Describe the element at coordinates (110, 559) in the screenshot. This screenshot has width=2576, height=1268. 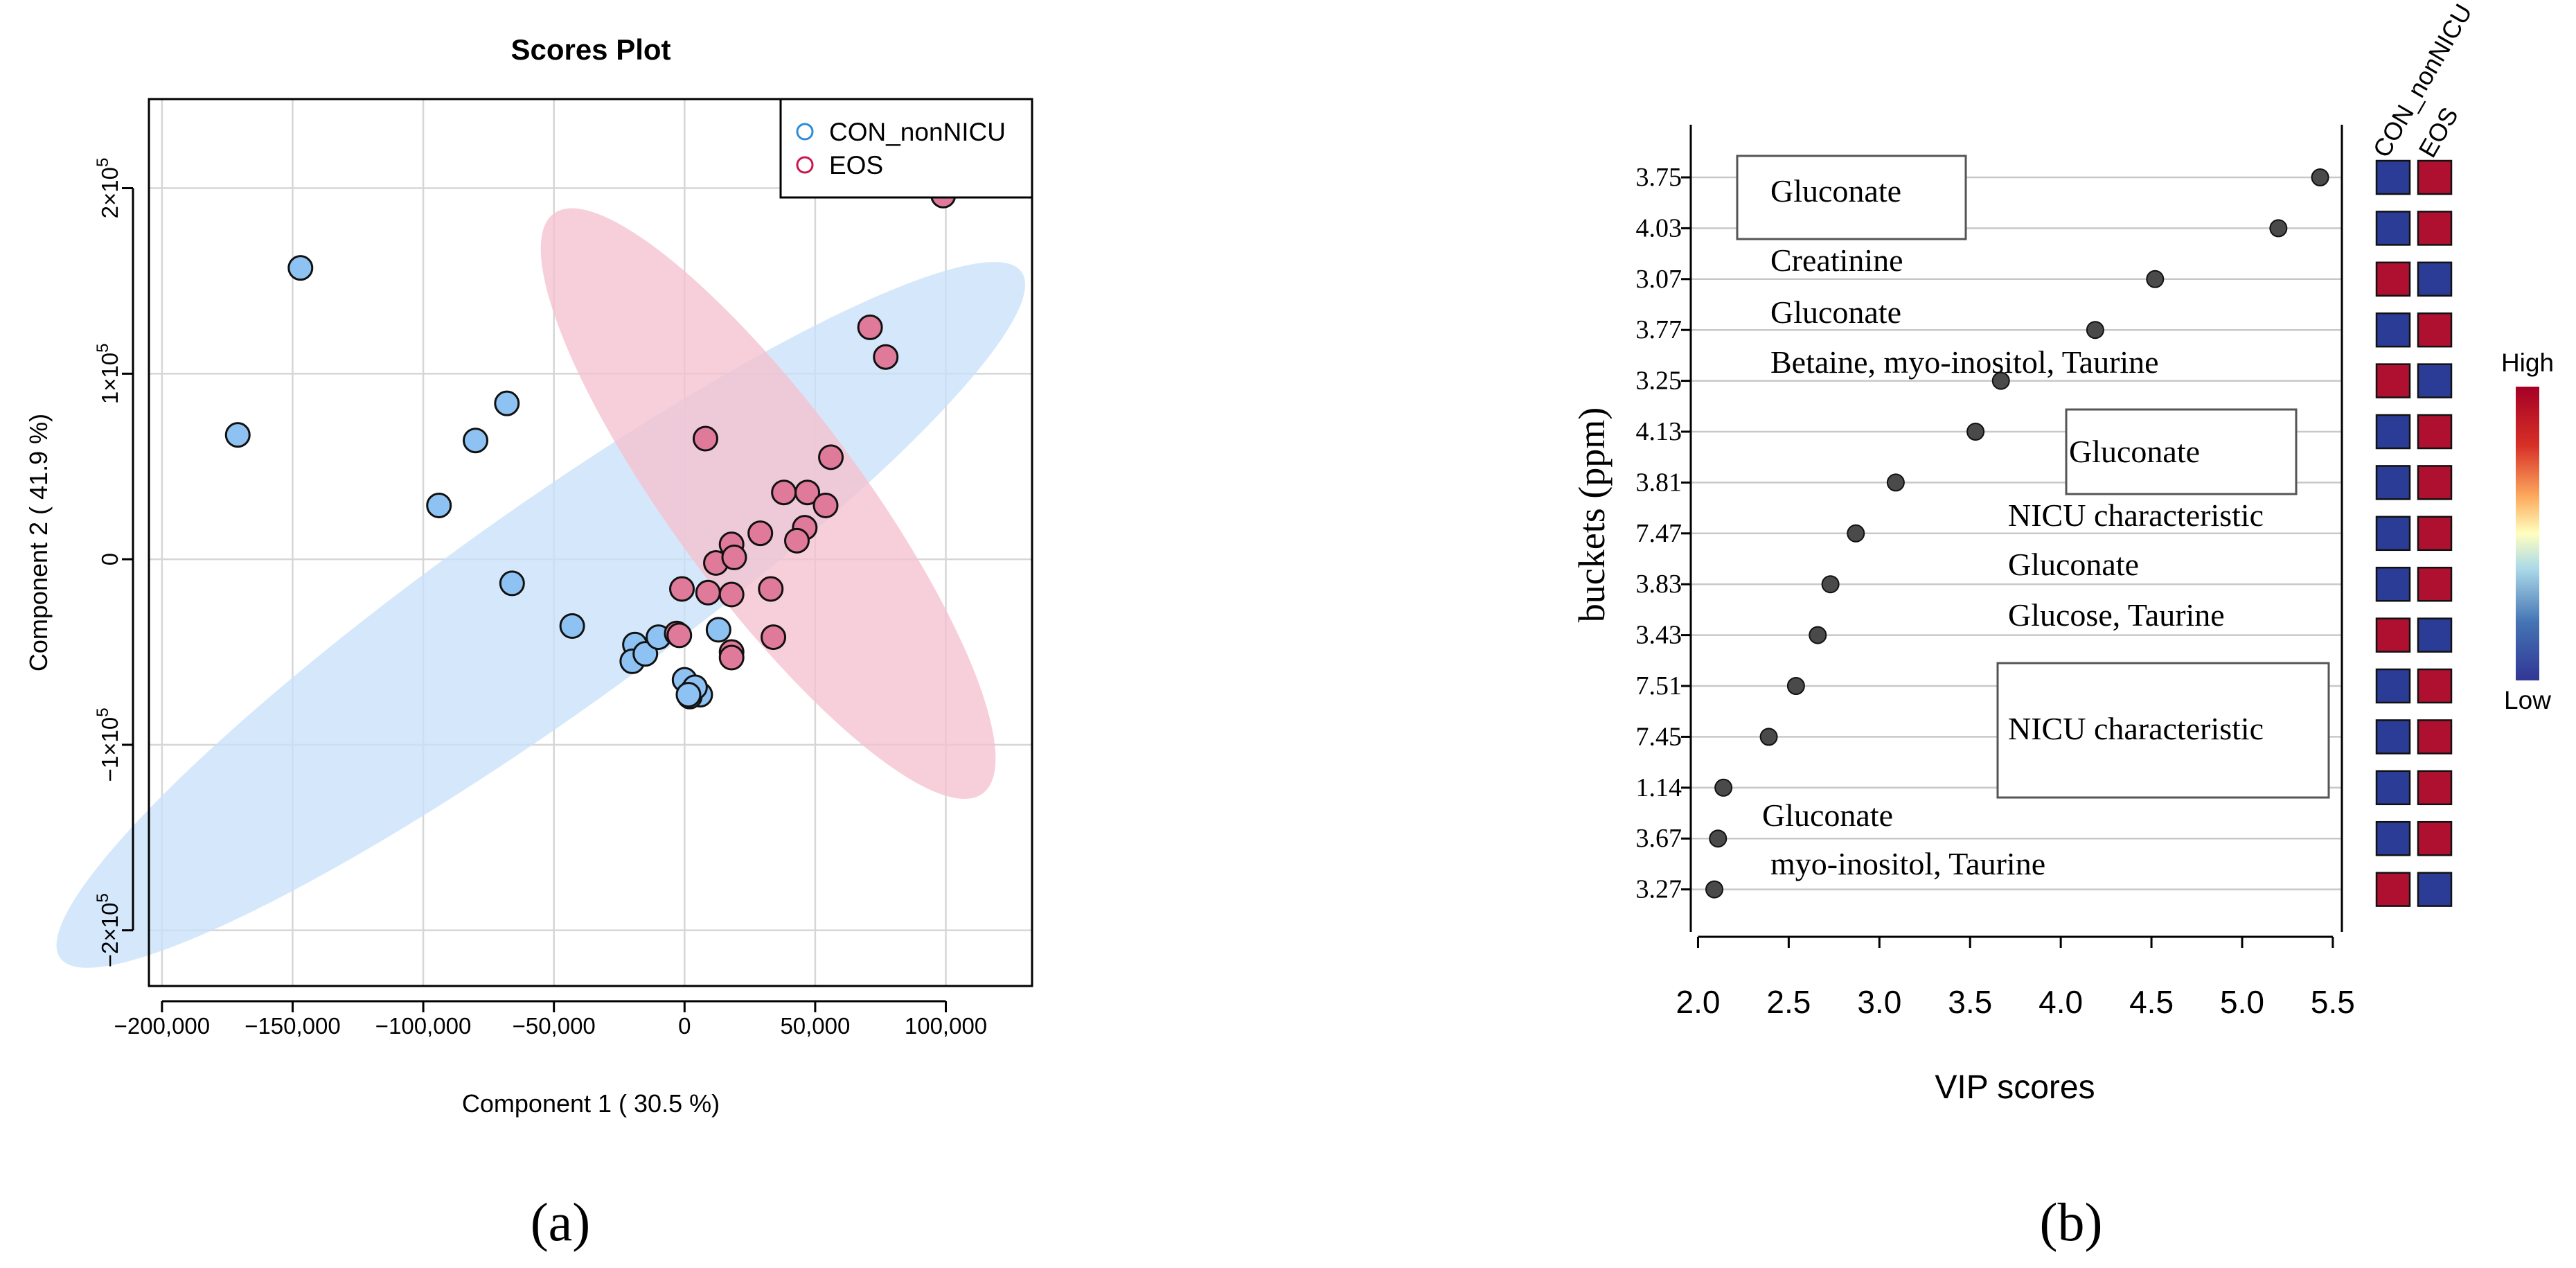
I see `y-tick-label: 0` at that location.